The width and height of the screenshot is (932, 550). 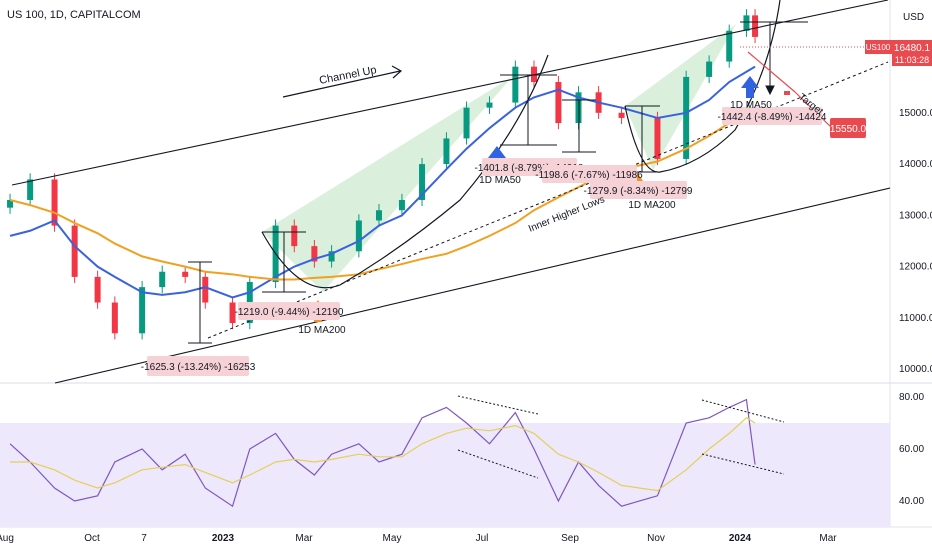 I want to click on price-badge-bg, so click(x=912, y=53).